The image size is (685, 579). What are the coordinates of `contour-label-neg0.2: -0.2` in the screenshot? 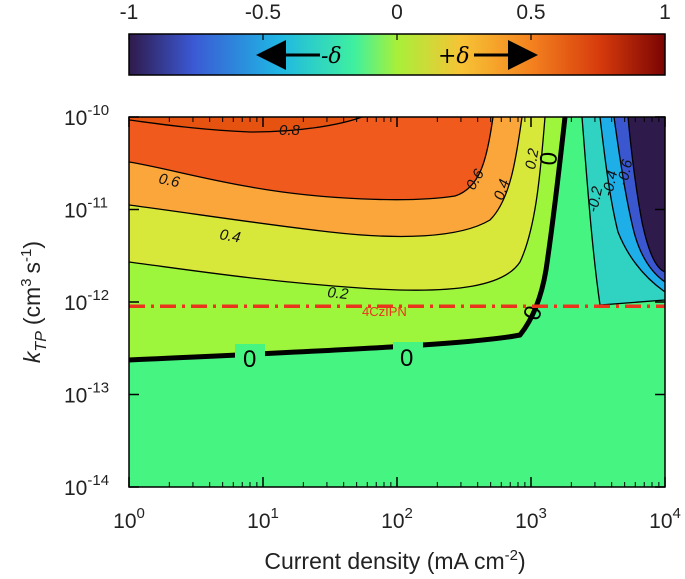 It's located at (595, 198).